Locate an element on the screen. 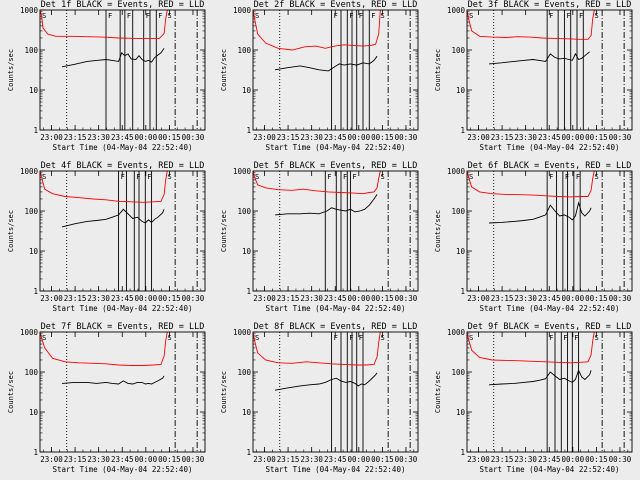  x-tick-label: 00:15 is located at coordinates (596, 298).